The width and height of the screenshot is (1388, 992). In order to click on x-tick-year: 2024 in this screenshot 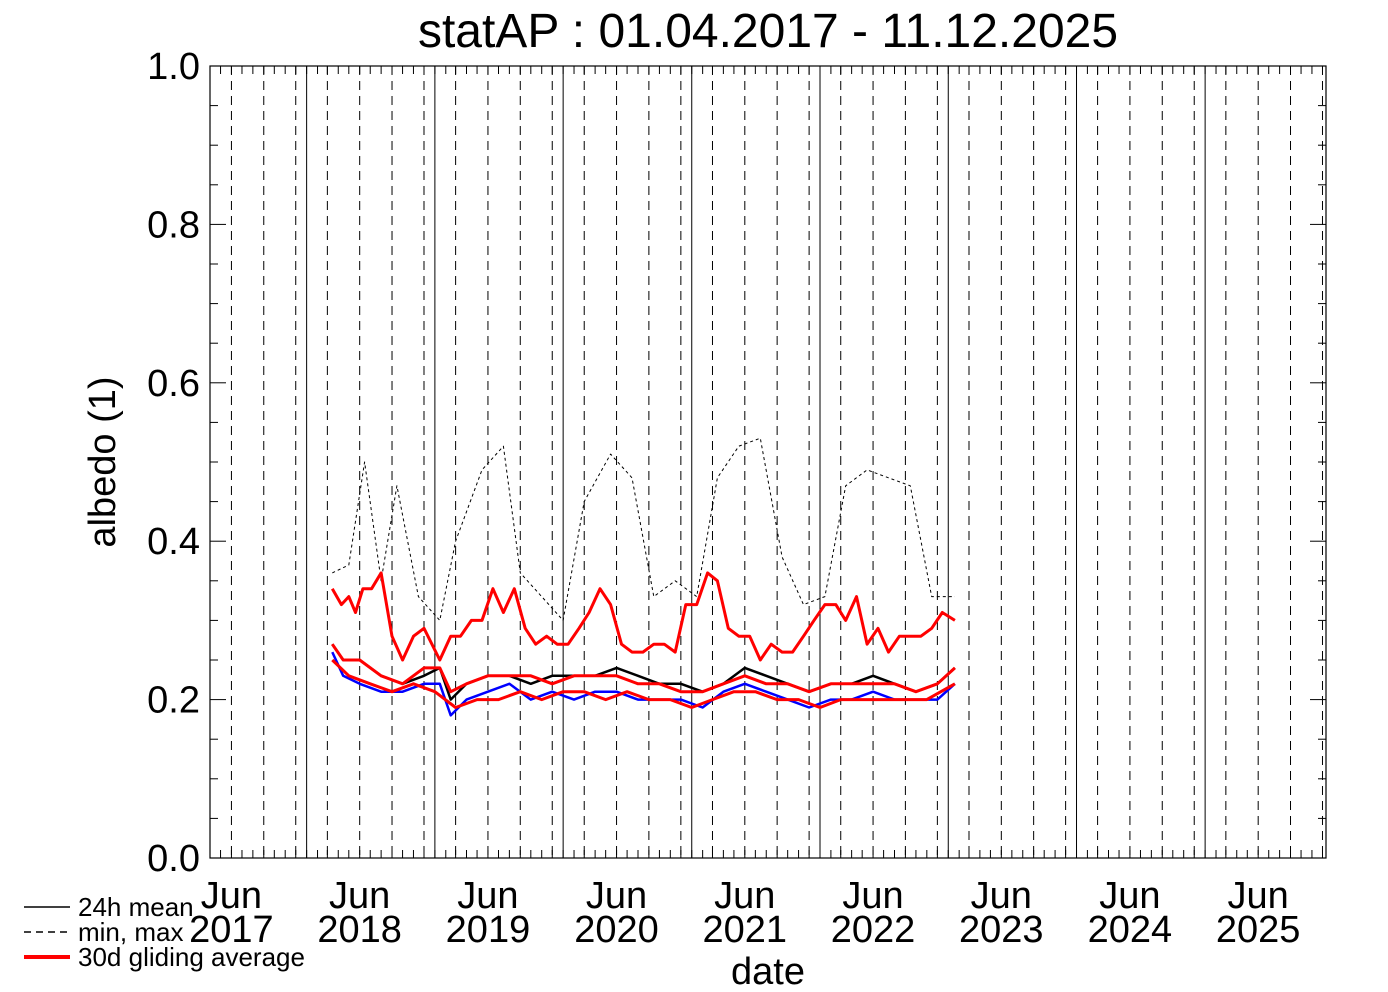, I will do `click(1130, 930)`.